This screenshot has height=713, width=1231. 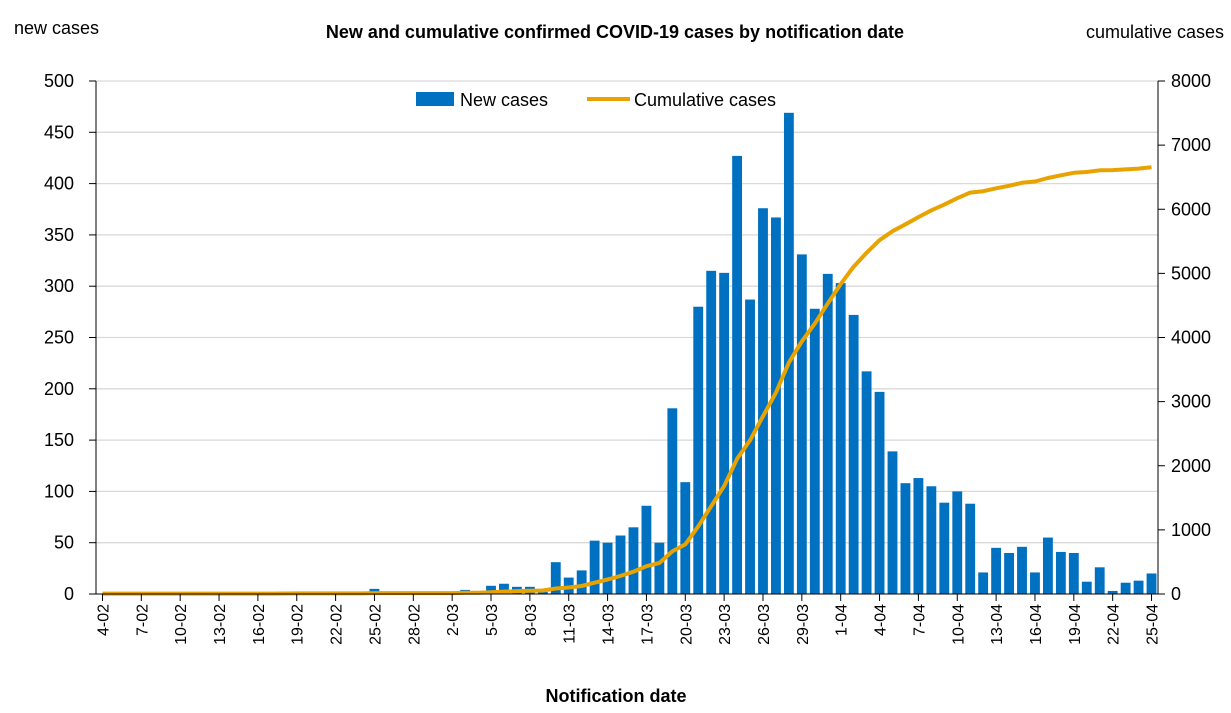 What do you see at coordinates (56, 28) in the screenshot?
I see `left-axis-unit: new cases` at bounding box center [56, 28].